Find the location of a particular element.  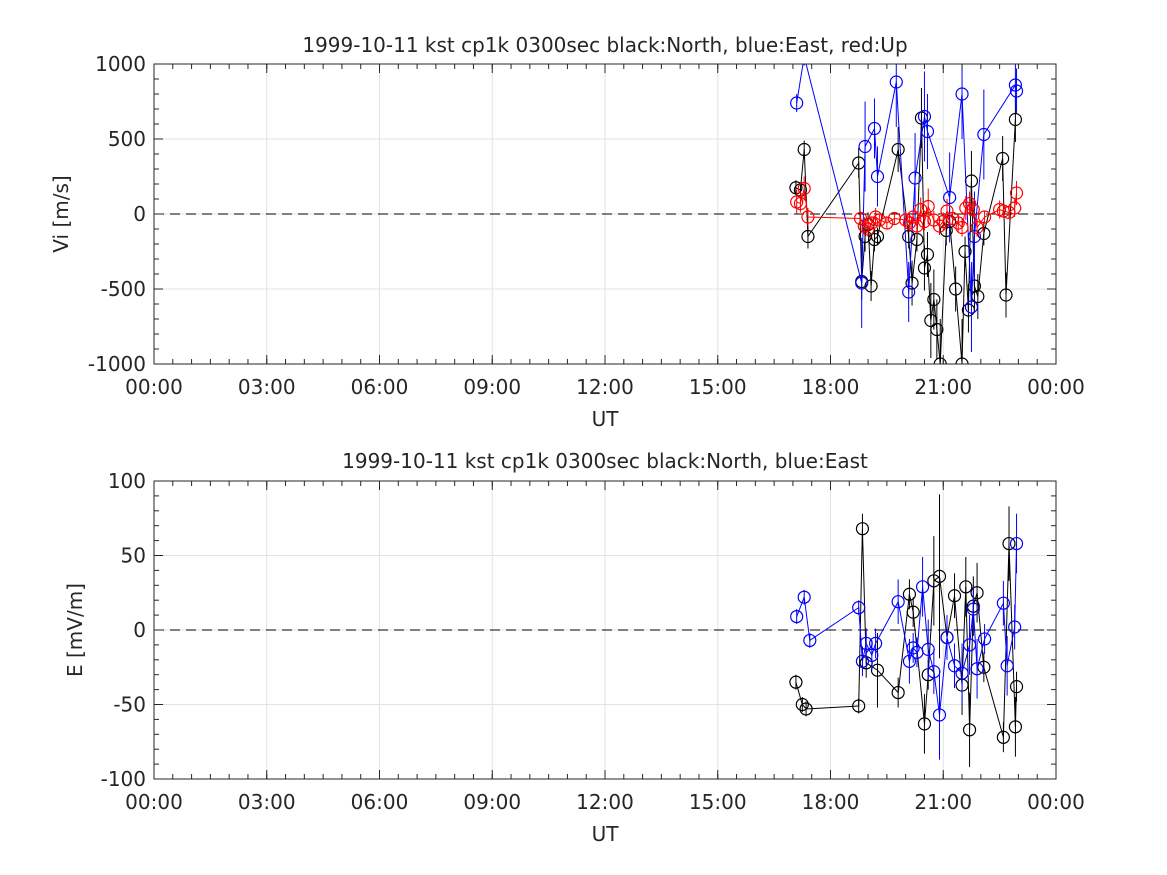

y-tick-label: 50 is located at coordinates (133, 556).